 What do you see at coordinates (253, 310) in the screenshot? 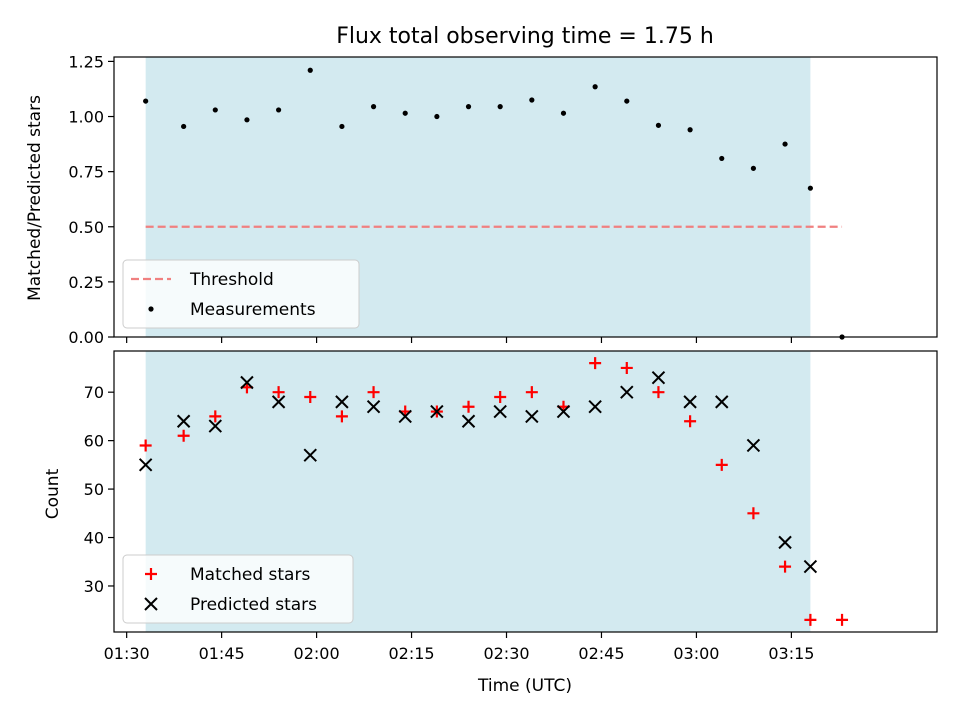
I see `legend-label: Measurements` at bounding box center [253, 310].